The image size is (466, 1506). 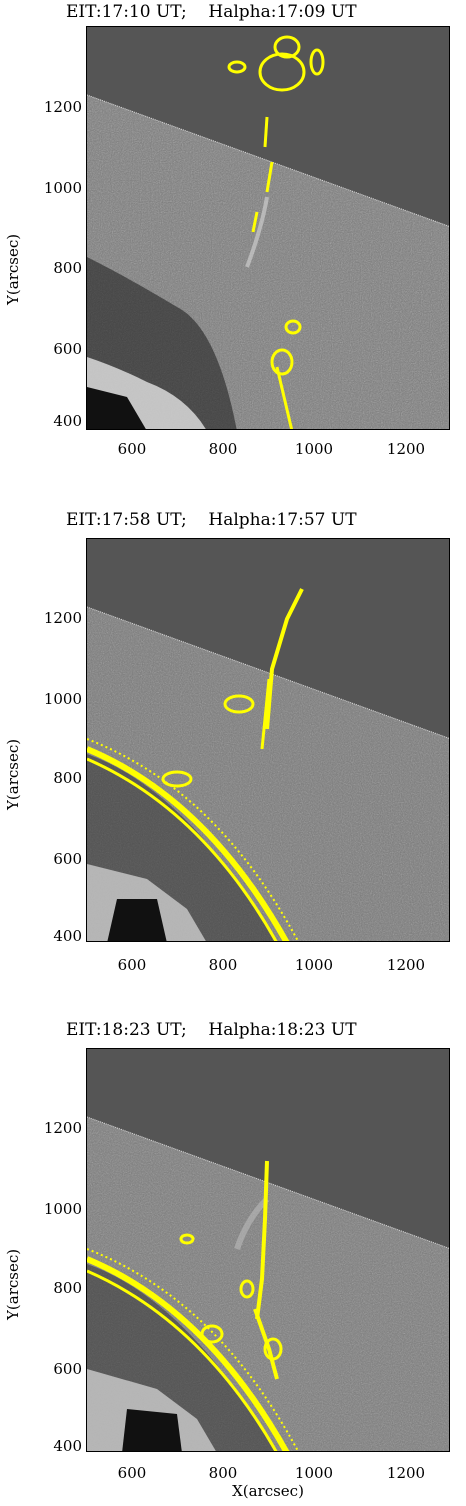 I want to click on panel-title: EIT:17:58 UT; Halpha:17:57 UT, so click(x=211, y=520).